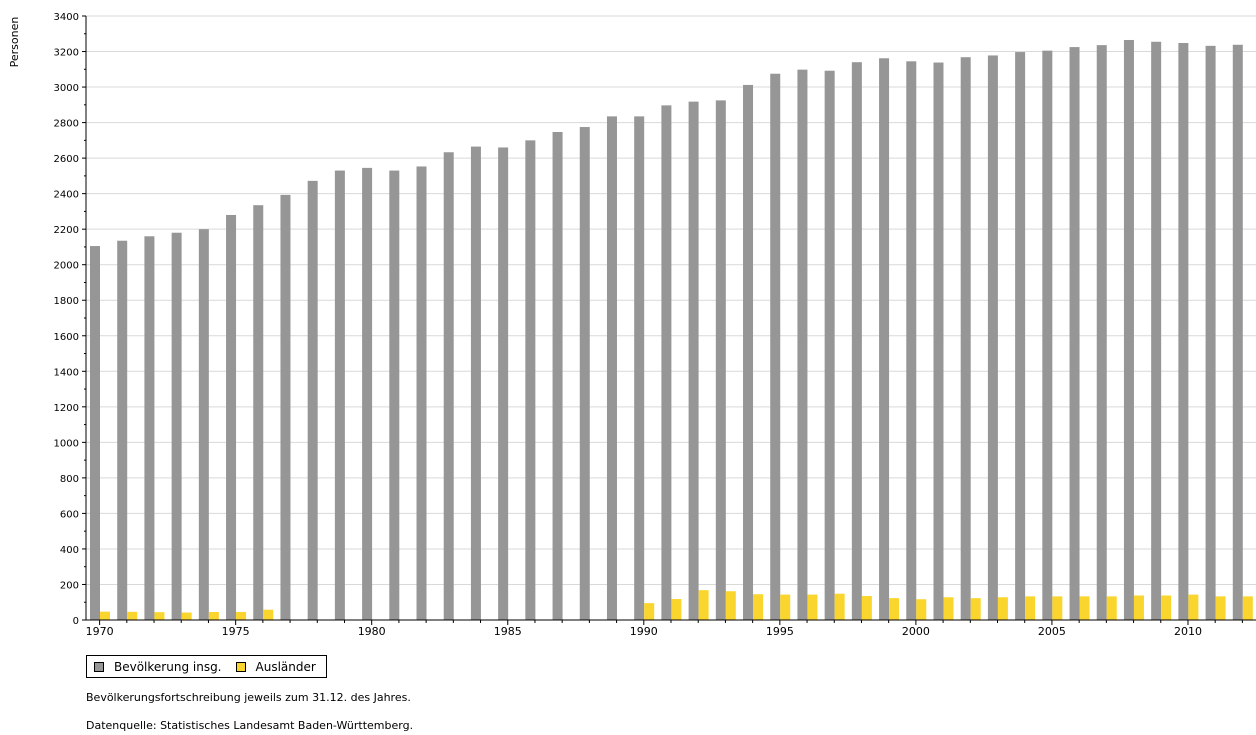 This screenshot has height=735, width=1256. What do you see at coordinates (66, 266) in the screenshot?
I see `y-tick-label: 2000` at bounding box center [66, 266].